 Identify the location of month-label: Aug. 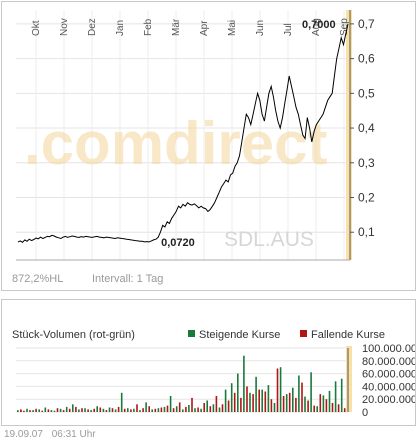
(316, 27).